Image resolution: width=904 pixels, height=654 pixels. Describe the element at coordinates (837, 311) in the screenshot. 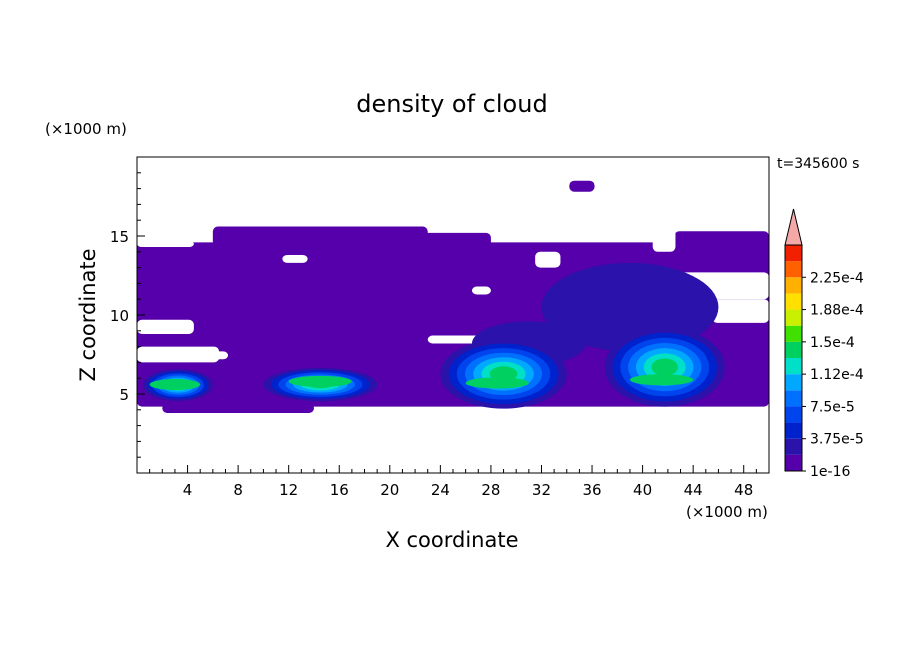

I see `colorbar-label: 1.88e-4` at that location.